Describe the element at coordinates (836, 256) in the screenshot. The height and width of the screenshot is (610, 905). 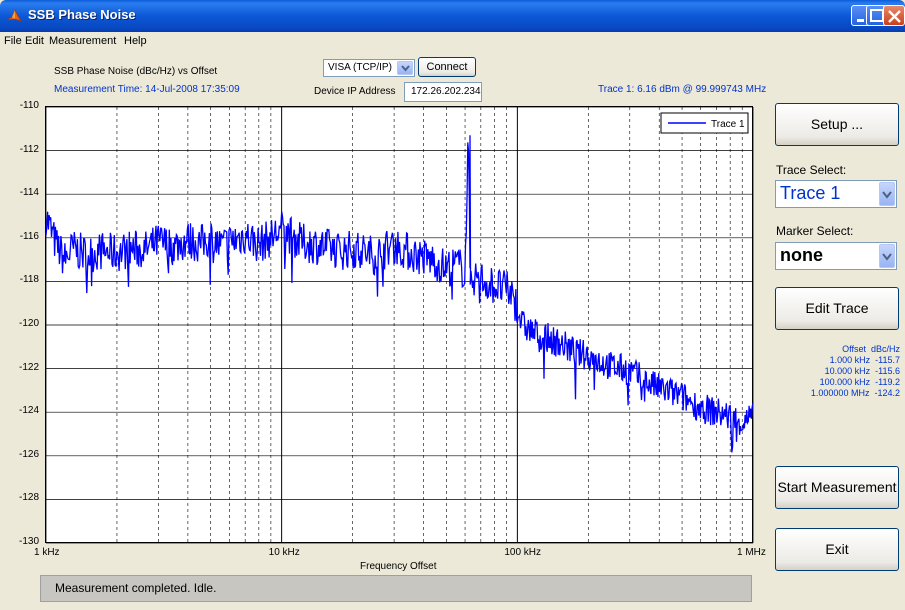
I see `marker-select: none` at that location.